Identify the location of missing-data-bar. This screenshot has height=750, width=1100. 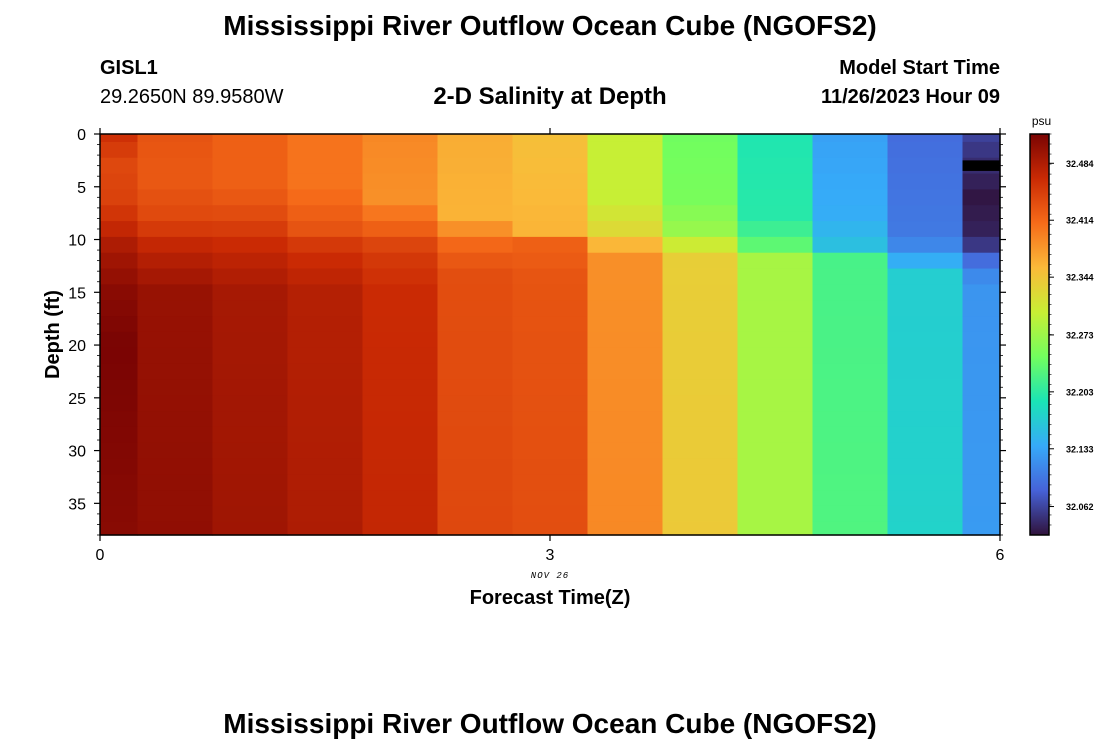
(981, 165).